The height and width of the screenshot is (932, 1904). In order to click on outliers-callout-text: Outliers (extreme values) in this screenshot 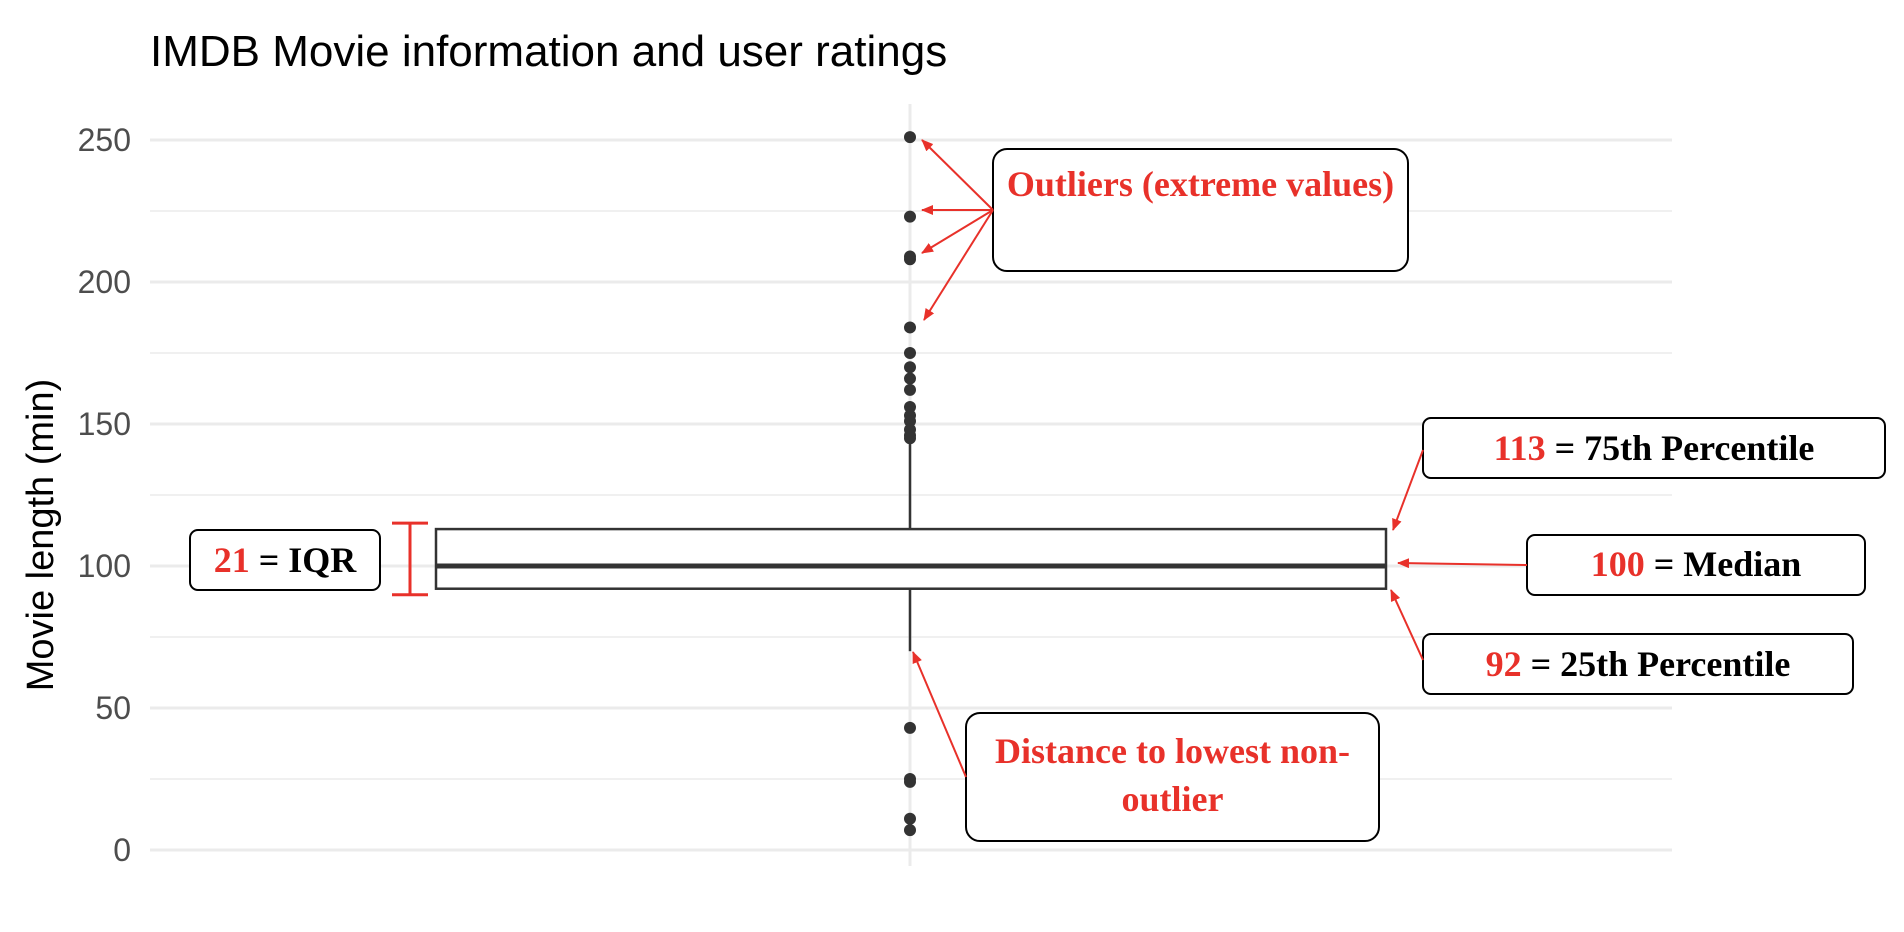, I will do `click(1200, 184)`.